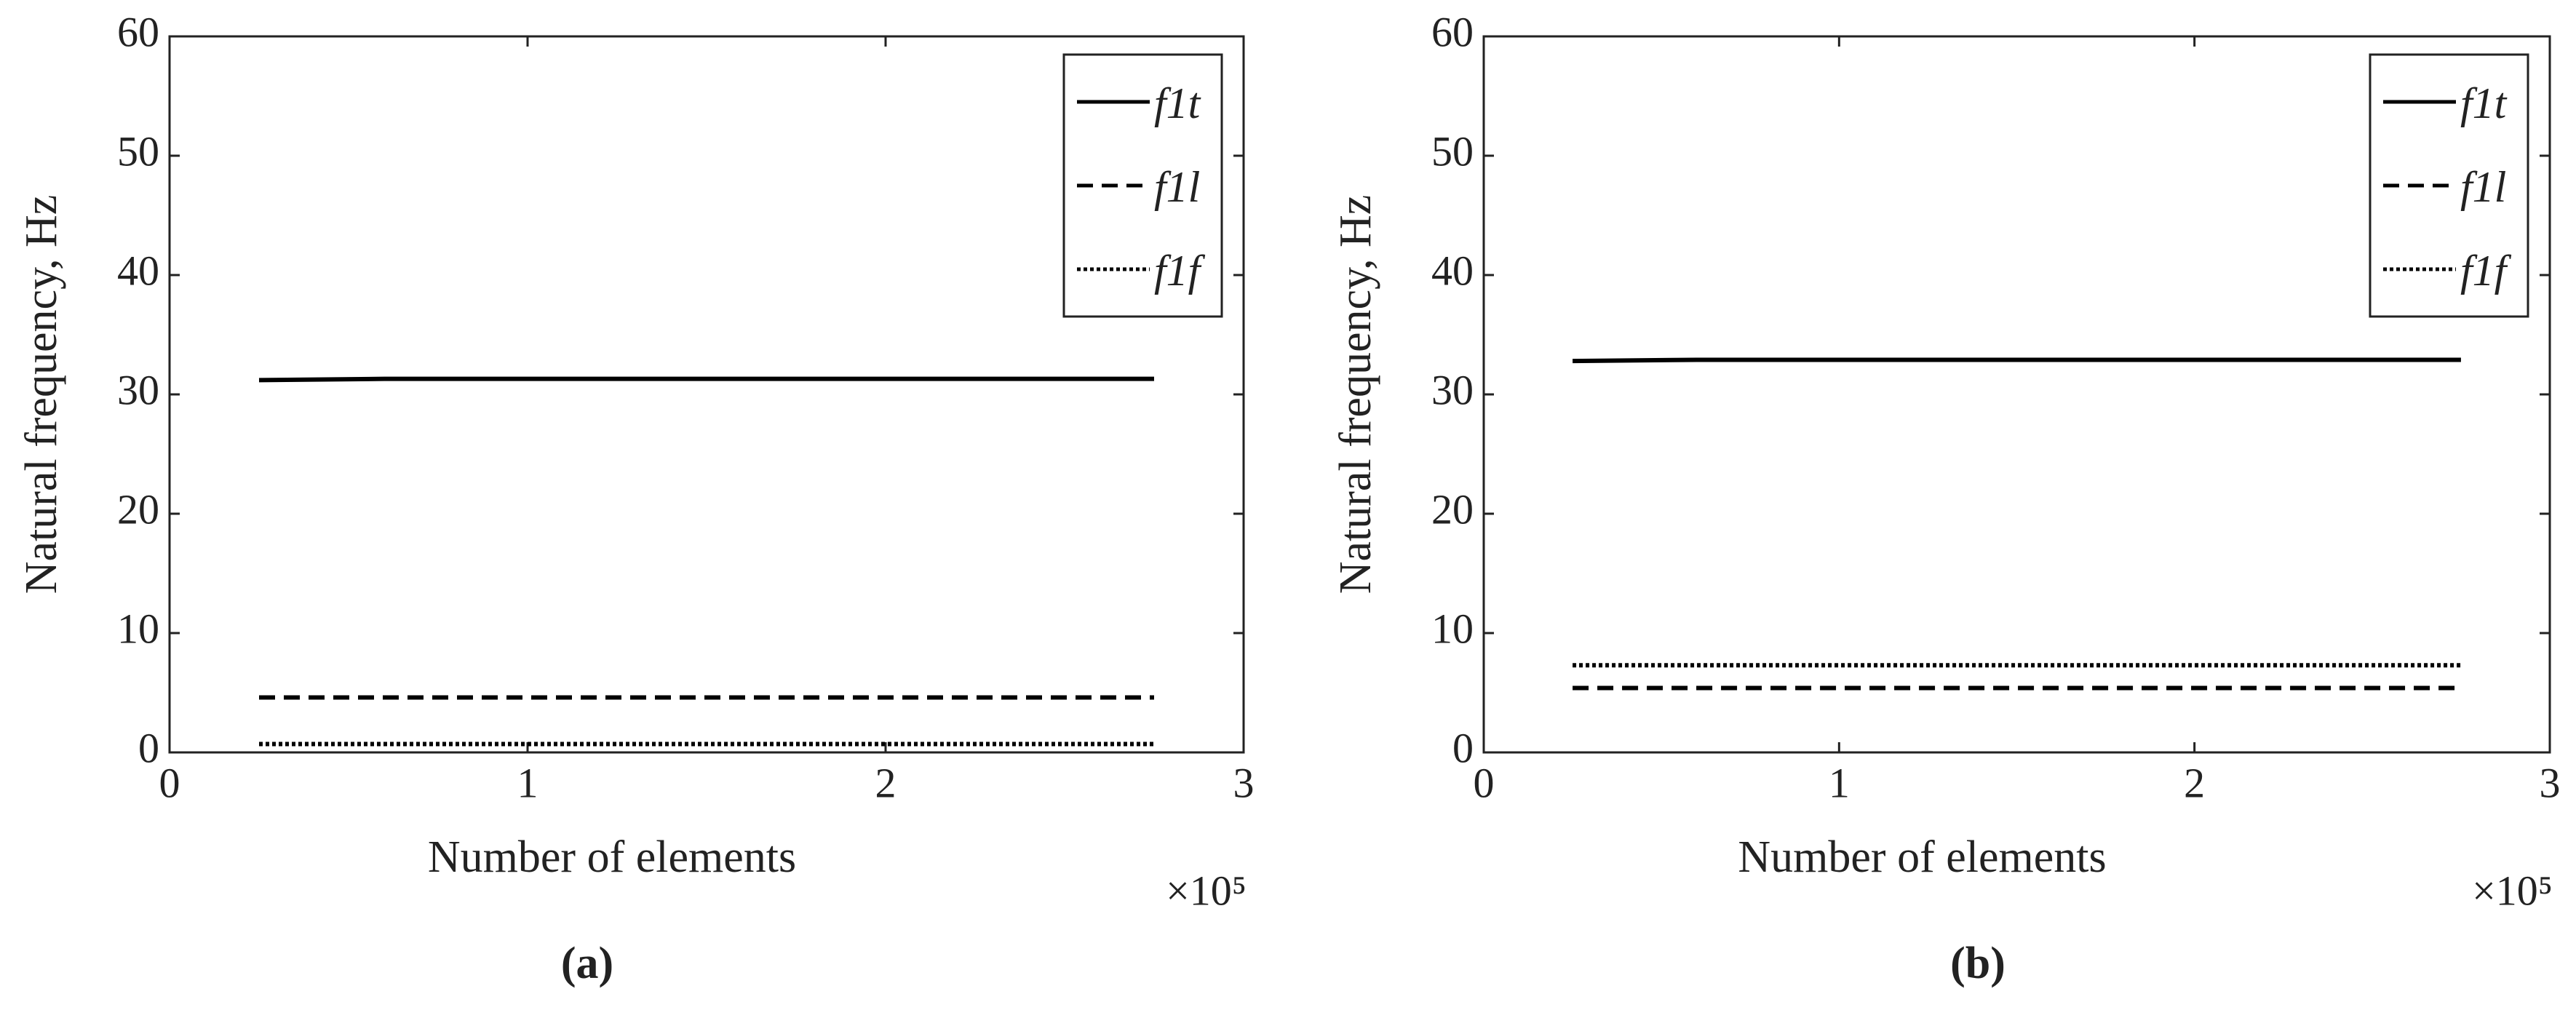 This screenshot has height=1018, width=2576. I want to click on subfigure-label: (b), so click(1977, 963).